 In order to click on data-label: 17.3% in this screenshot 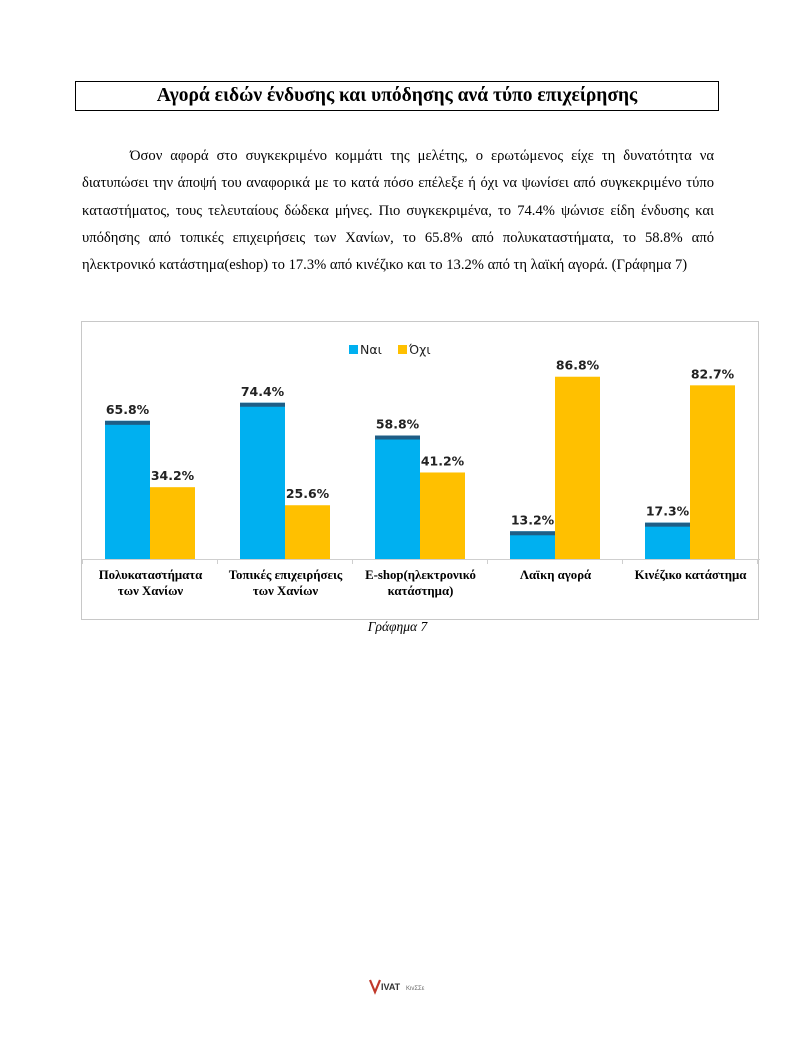, I will do `click(668, 511)`.